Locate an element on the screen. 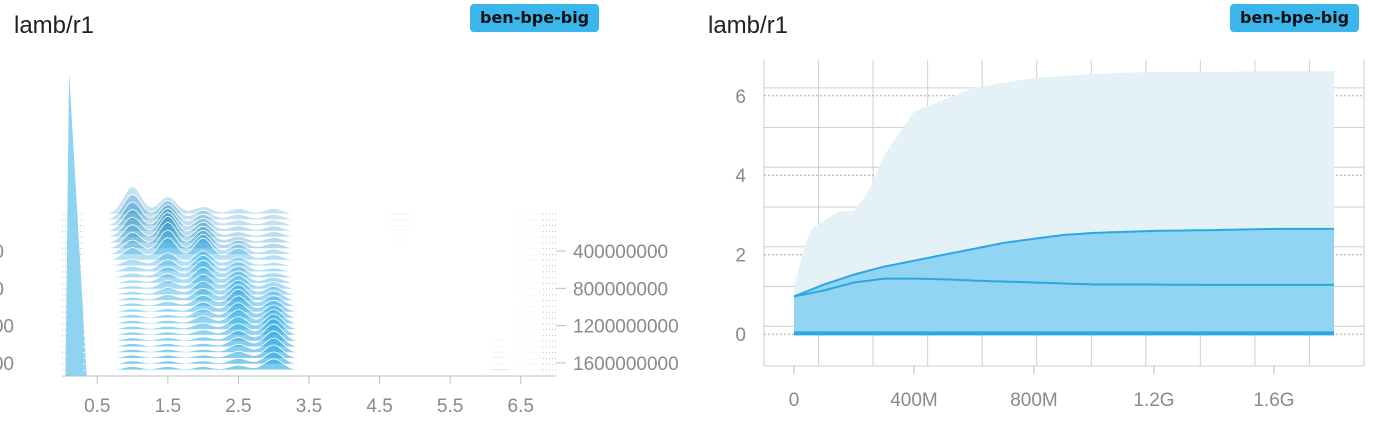  y-tick-label: 6 is located at coordinates (740, 97).